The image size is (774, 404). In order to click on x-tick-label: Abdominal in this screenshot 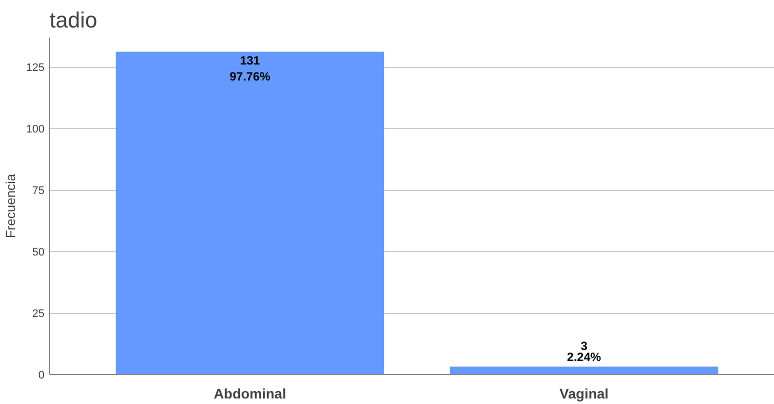, I will do `click(250, 394)`.